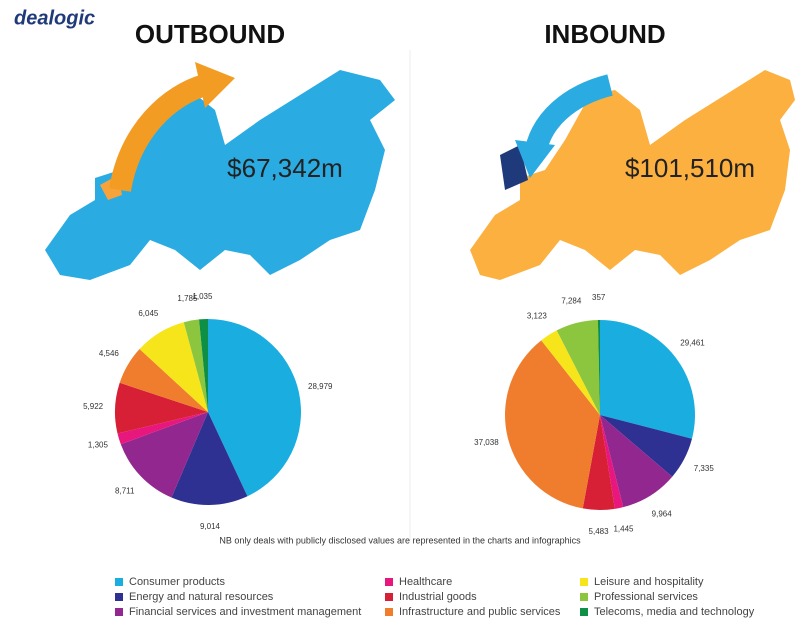 The image size is (800, 633). Describe the element at coordinates (537, 316) in the screenshot. I see `data-label: 3,123` at that location.